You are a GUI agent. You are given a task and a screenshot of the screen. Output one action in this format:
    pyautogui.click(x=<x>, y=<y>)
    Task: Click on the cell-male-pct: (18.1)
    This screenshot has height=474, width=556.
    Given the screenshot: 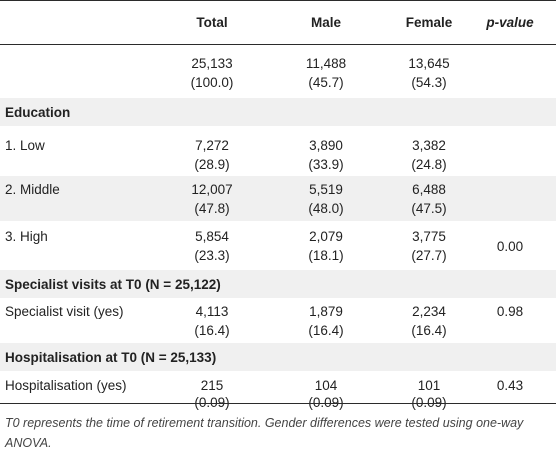 What is the action you would take?
    pyautogui.click(x=326, y=255)
    